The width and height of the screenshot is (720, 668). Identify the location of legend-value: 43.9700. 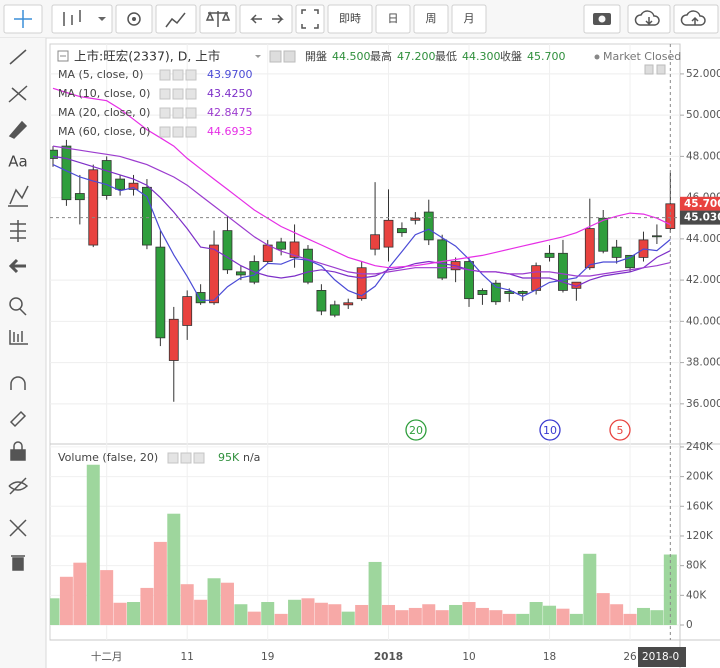
(230, 74).